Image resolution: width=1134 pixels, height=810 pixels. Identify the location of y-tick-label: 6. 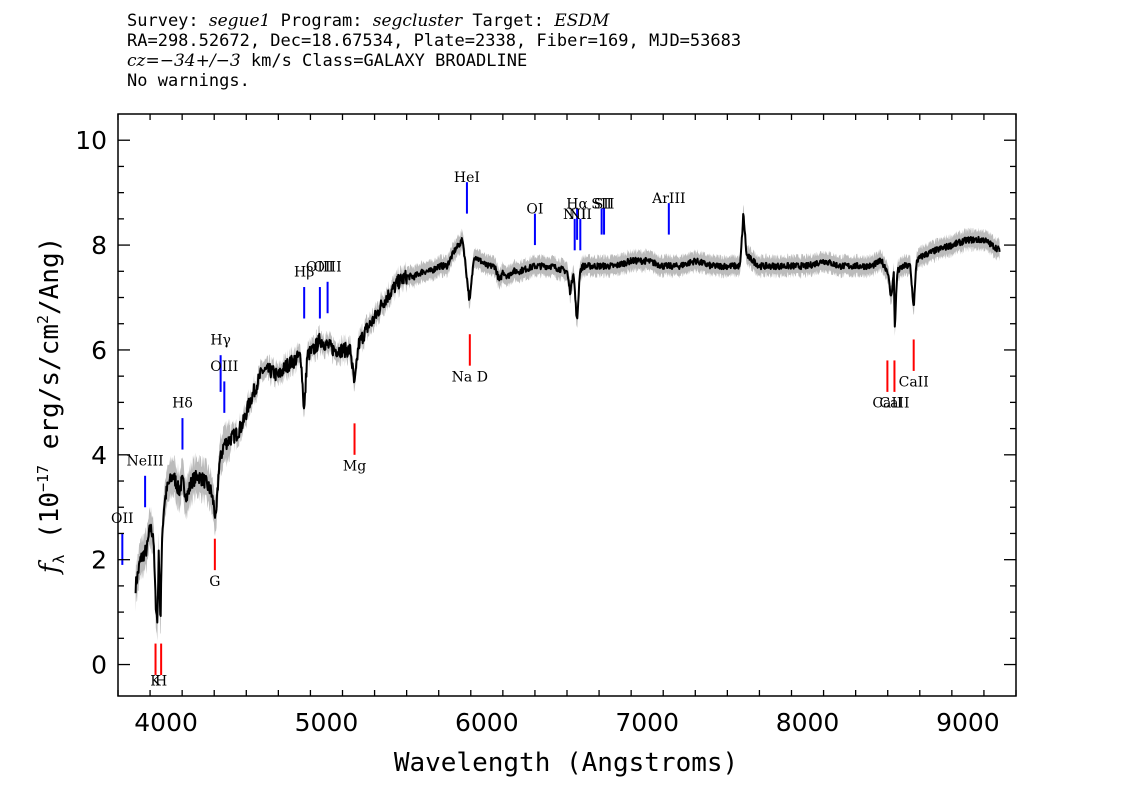
(99, 350).